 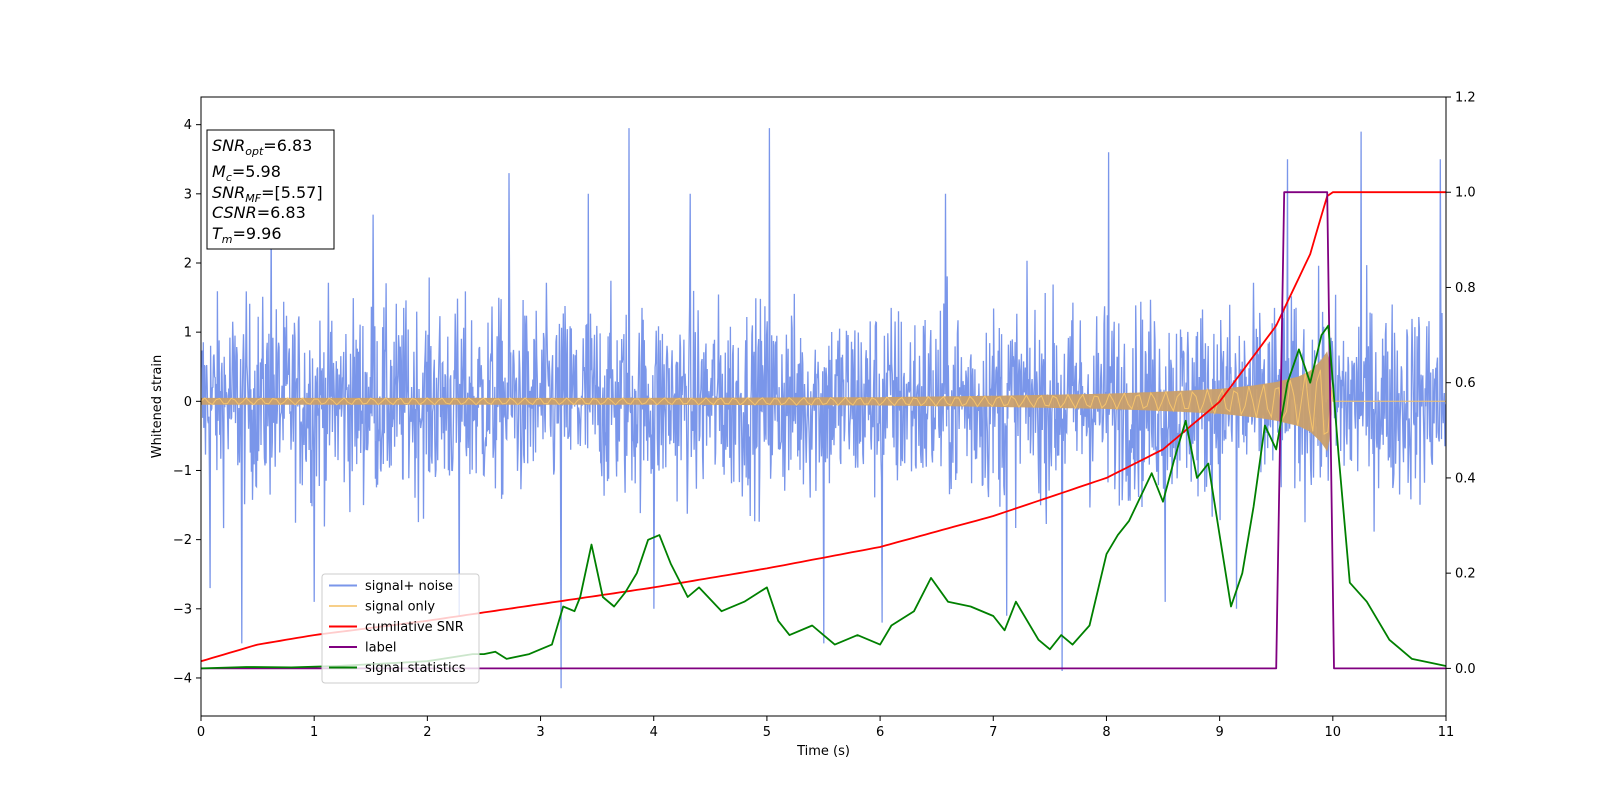 I want to click on series-signal-only-envelope, so click(x=766, y=401).